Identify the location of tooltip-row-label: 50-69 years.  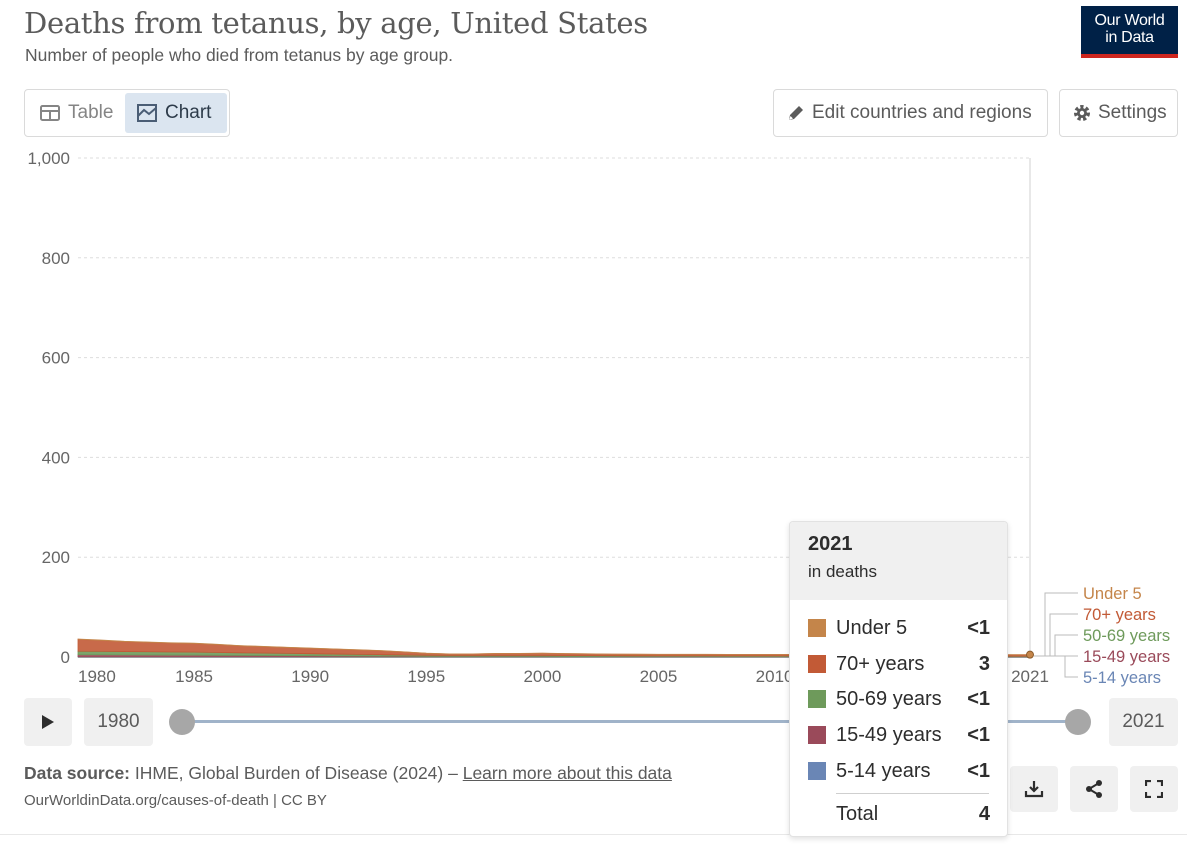
(889, 698).